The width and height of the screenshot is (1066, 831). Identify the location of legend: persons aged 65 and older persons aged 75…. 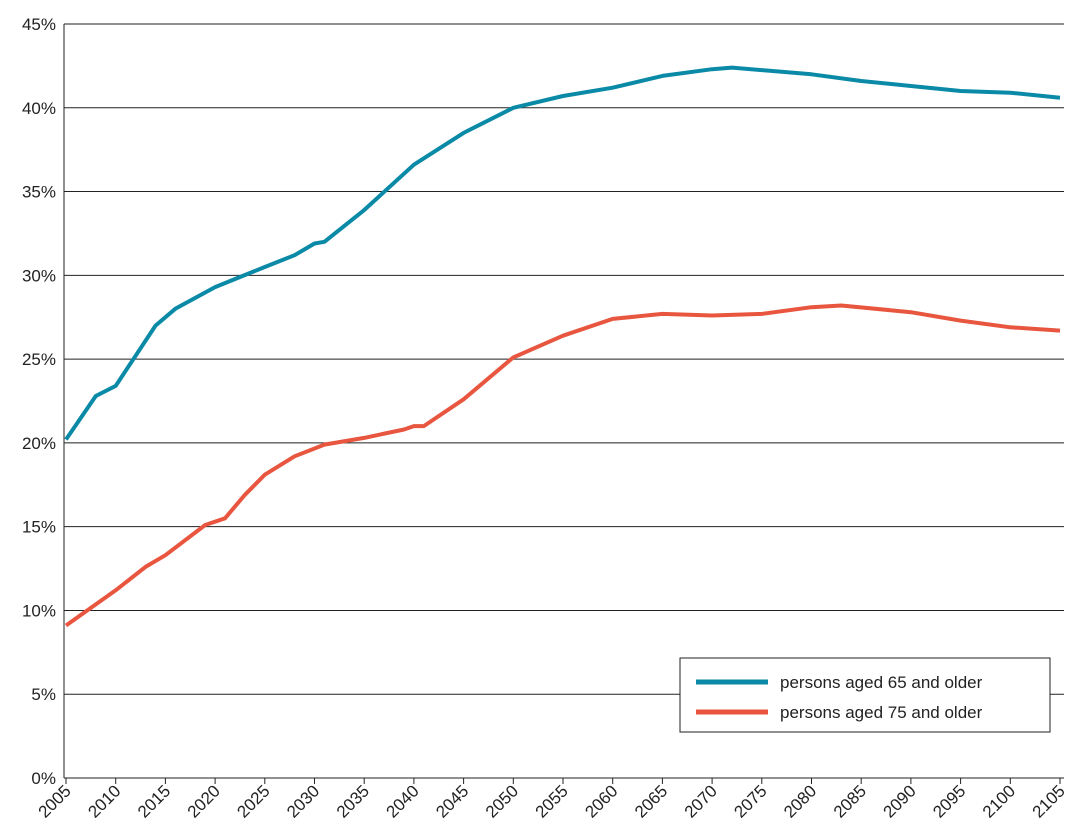
(865, 695).